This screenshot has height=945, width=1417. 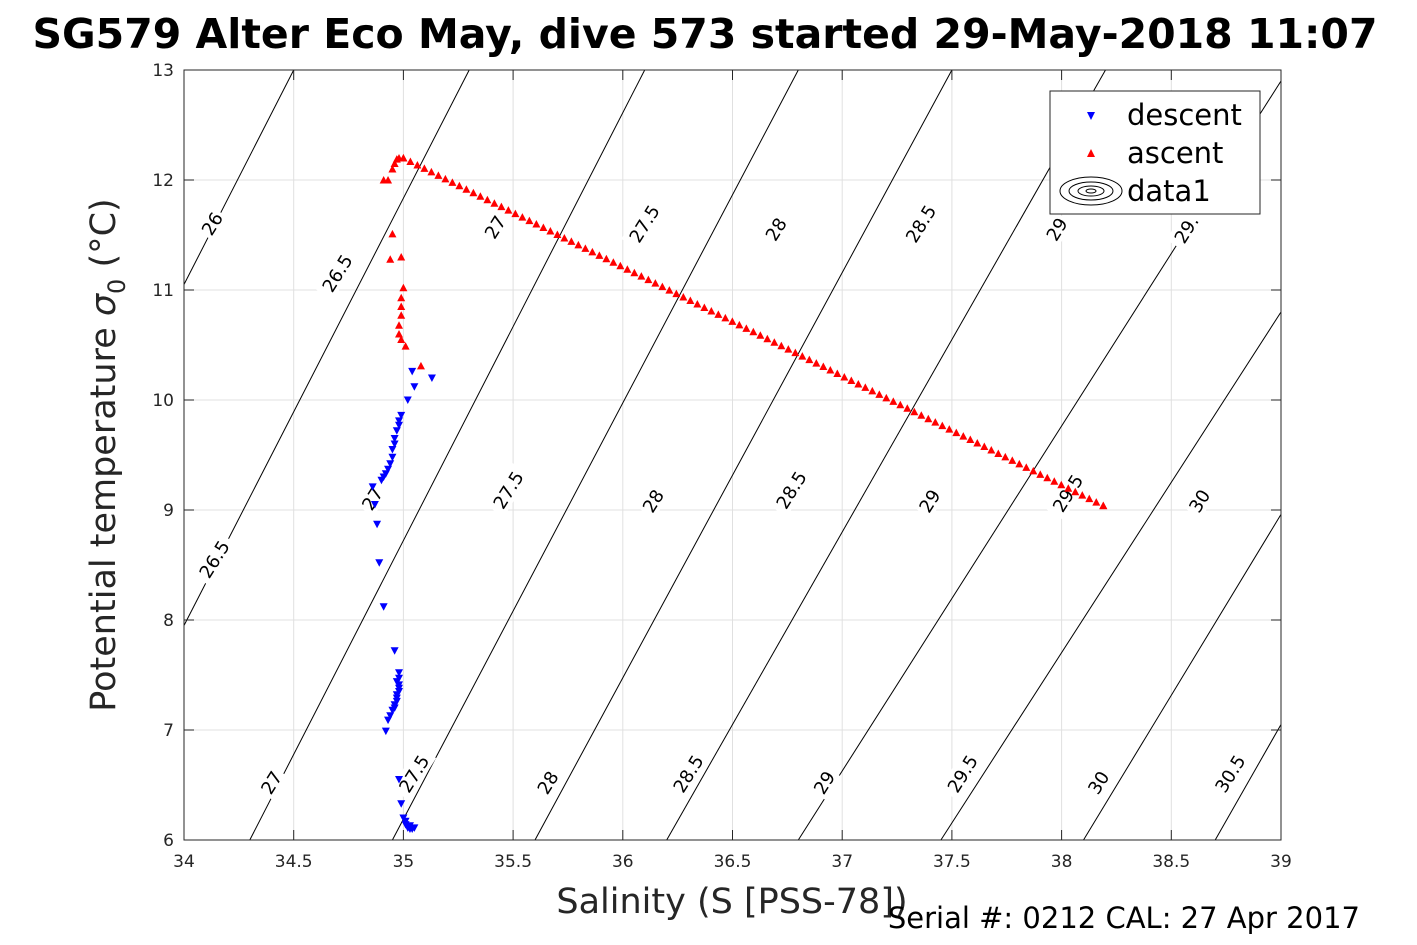 I want to click on x-tick-label: 35.5, so click(x=513, y=862).